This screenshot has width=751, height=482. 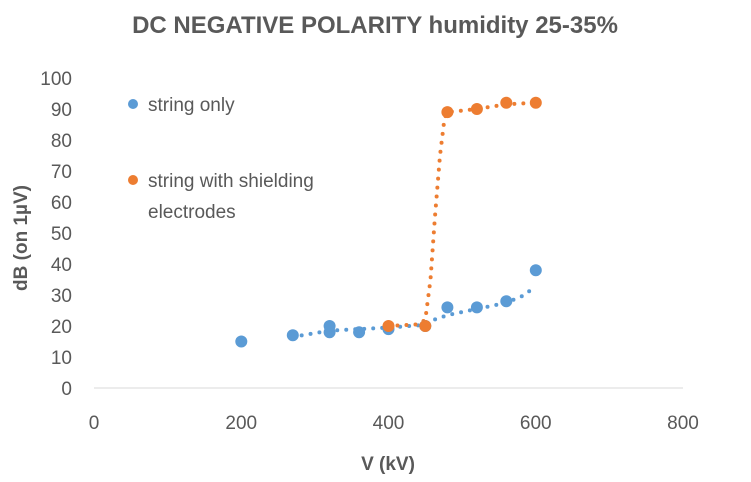 What do you see at coordinates (133, 180) in the screenshot?
I see `legend-marker-string-with-shielding` at bounding box center [133, 180].